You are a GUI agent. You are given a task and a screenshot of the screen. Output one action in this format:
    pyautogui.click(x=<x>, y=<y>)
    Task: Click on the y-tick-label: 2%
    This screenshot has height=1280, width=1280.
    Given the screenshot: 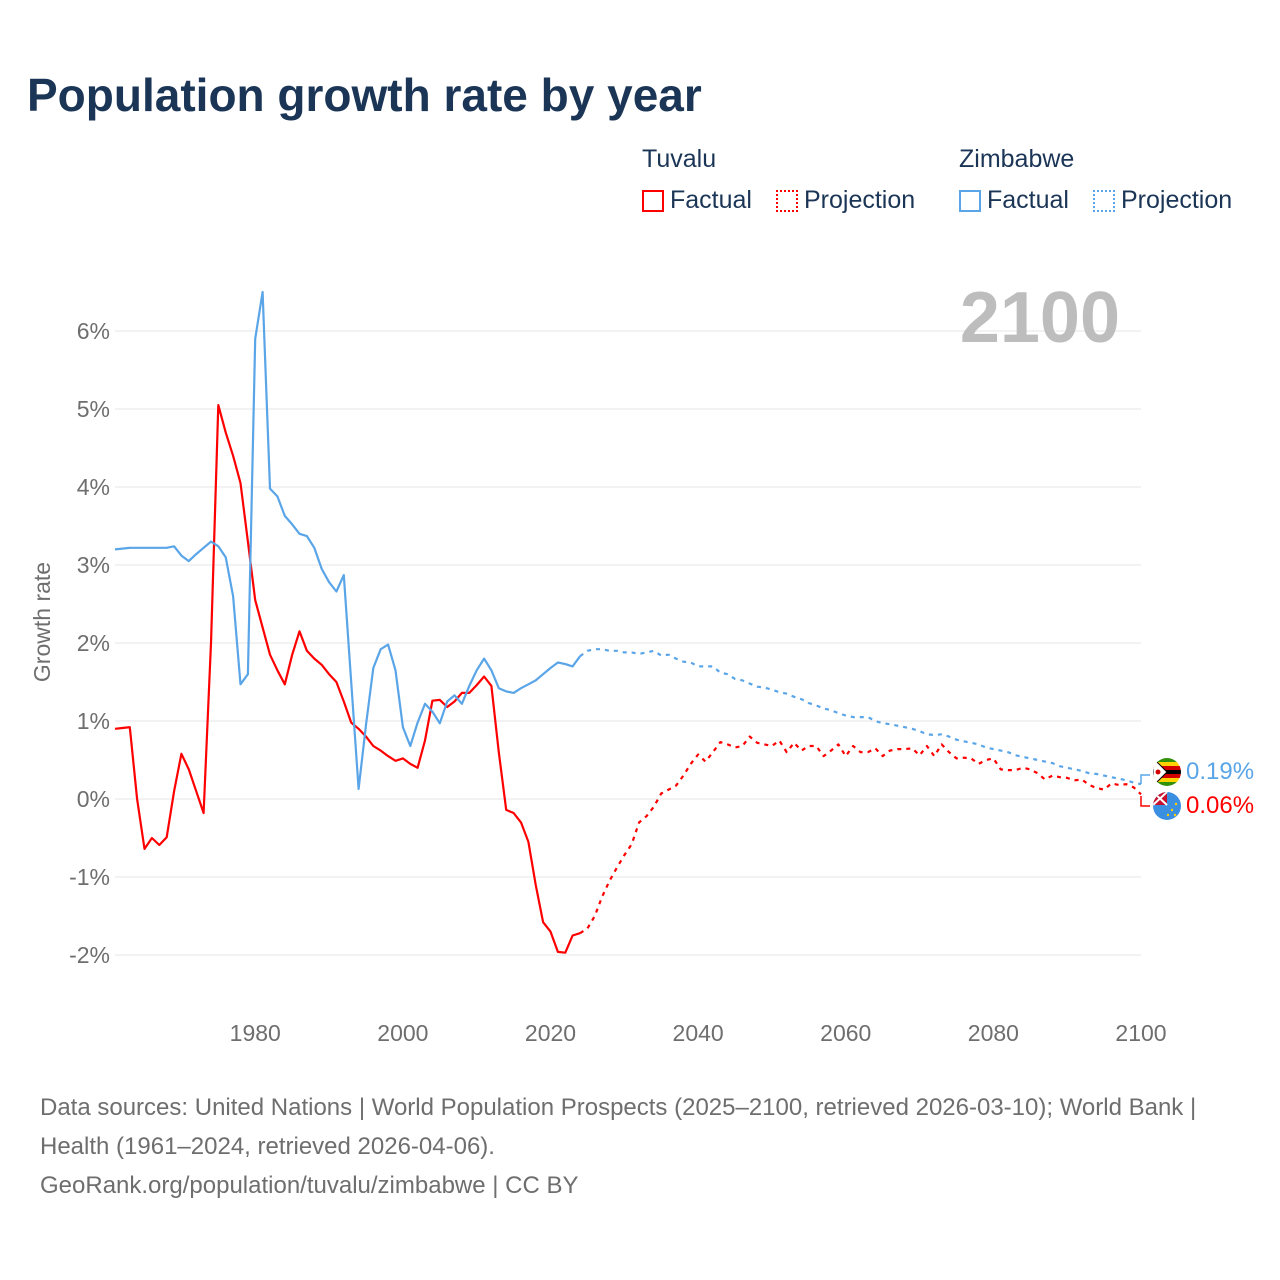 What is the action you would take?
    pyautogui.click(x=93, y=643)
    